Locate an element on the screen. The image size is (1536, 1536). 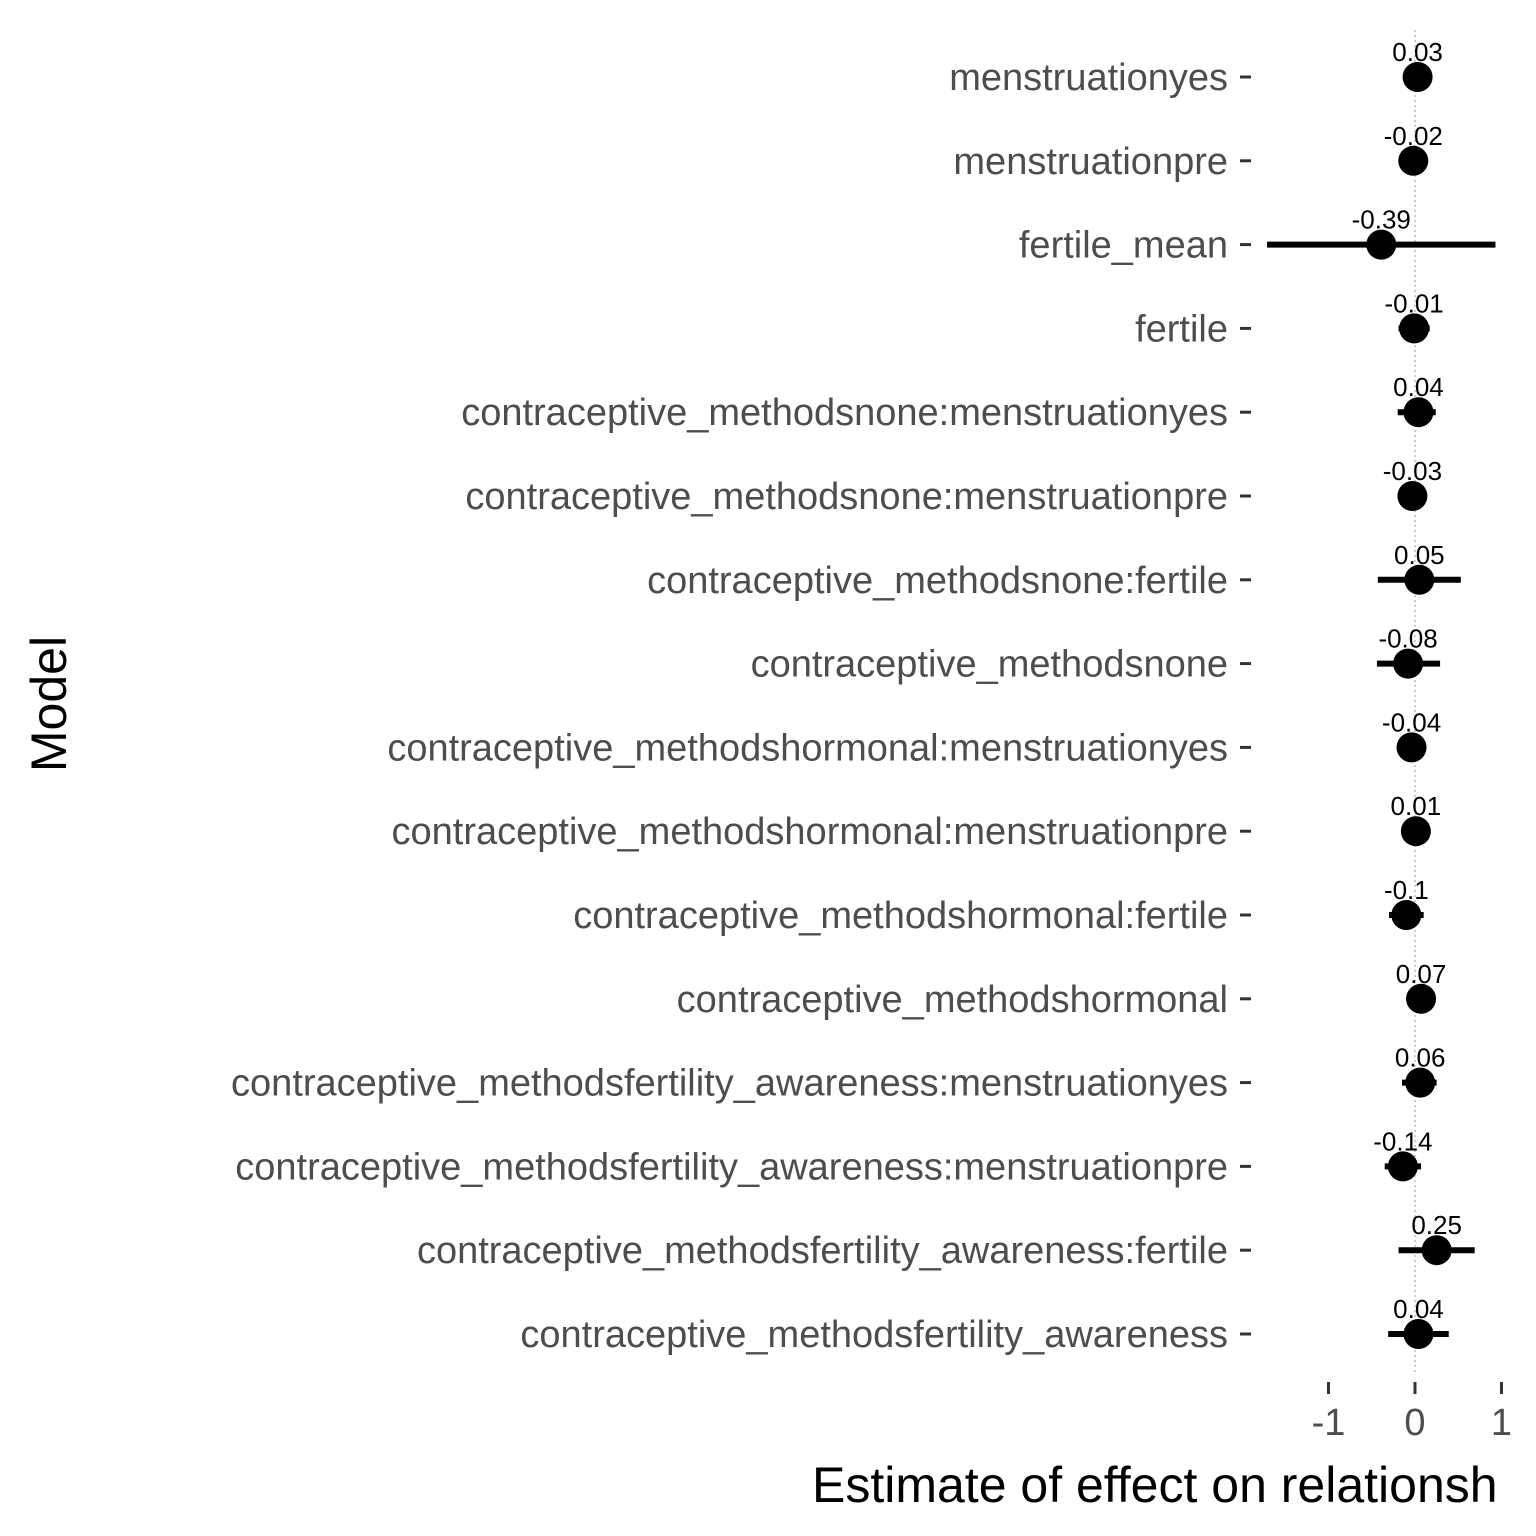
x-tick-label: 1 is located at coordinates (1501, 1423).